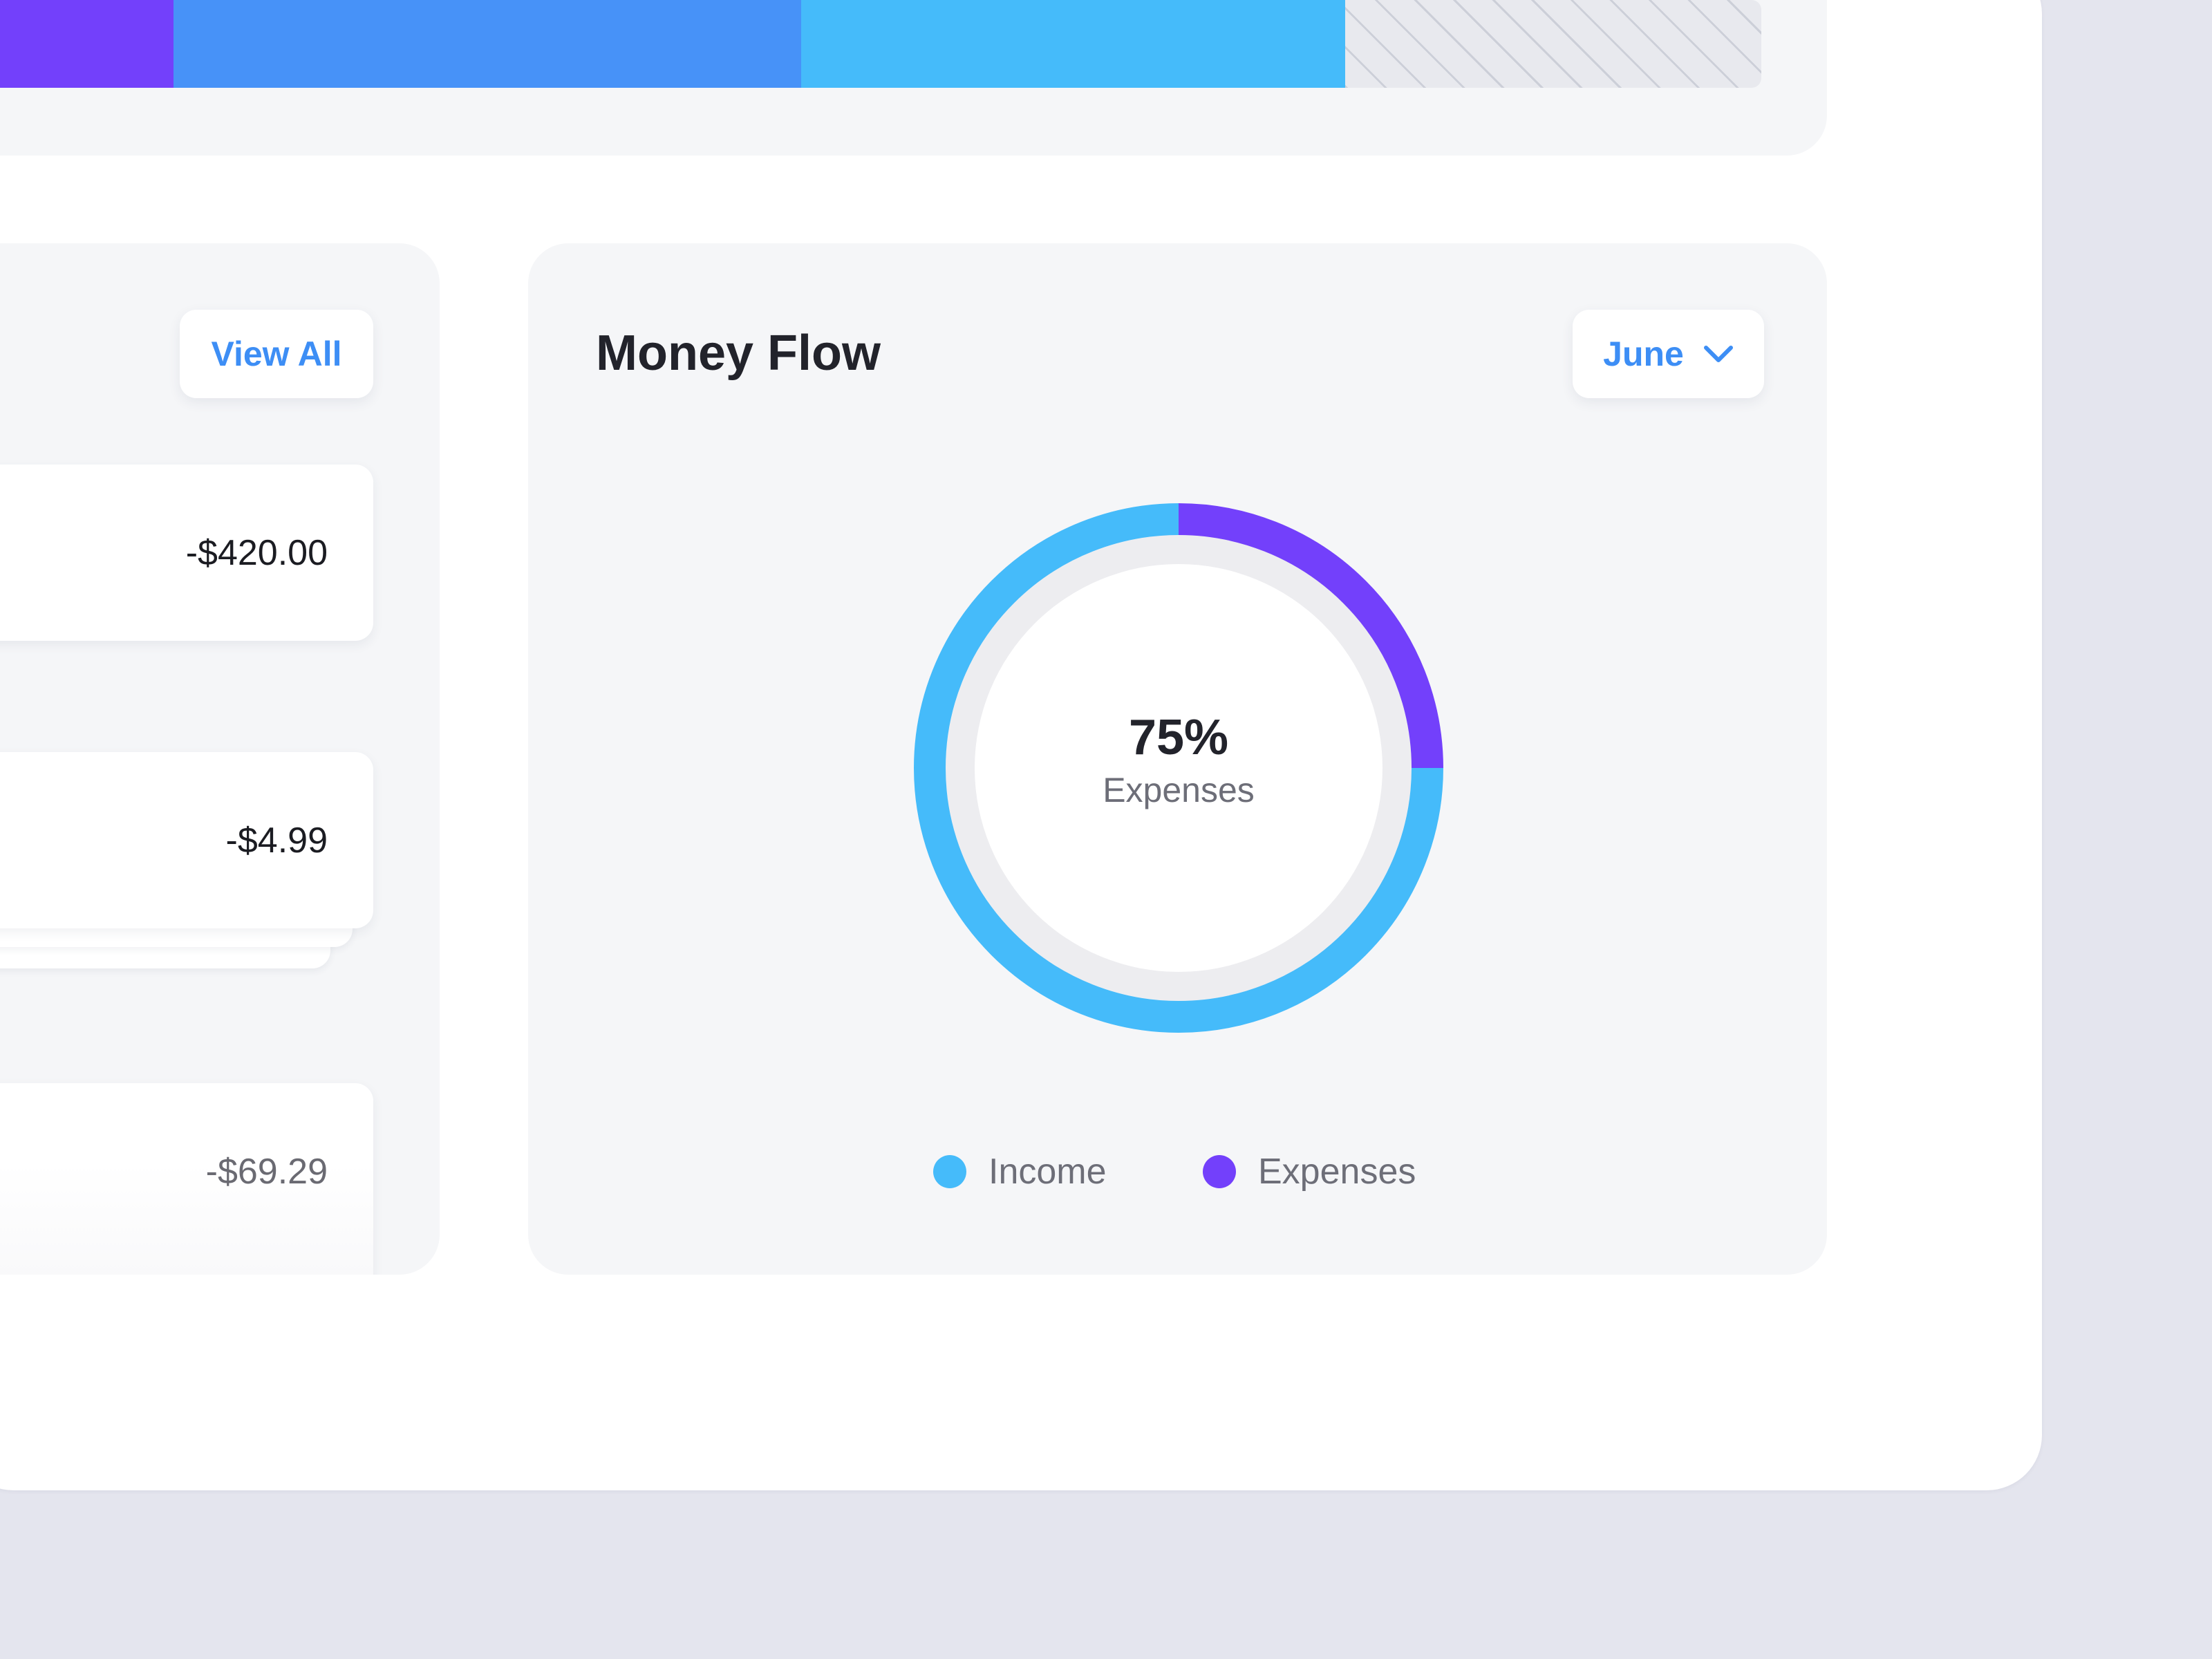  I want to click on bar-segment-blue, so click(488, 44).